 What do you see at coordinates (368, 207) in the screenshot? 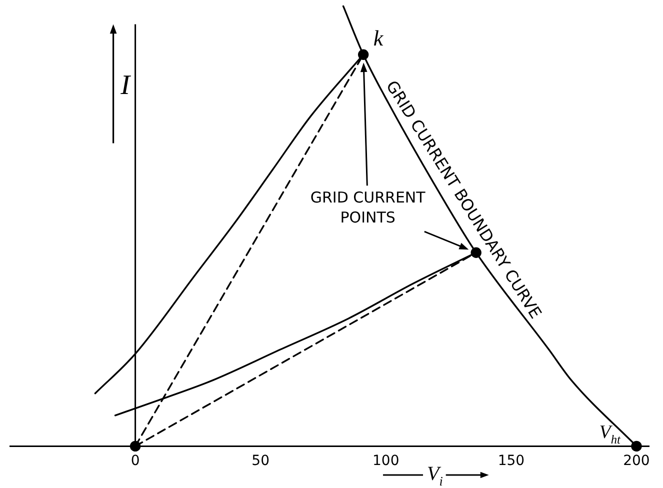
I see `annotation: GRID CURRENT POINTS` at bounding box center [368, 207].